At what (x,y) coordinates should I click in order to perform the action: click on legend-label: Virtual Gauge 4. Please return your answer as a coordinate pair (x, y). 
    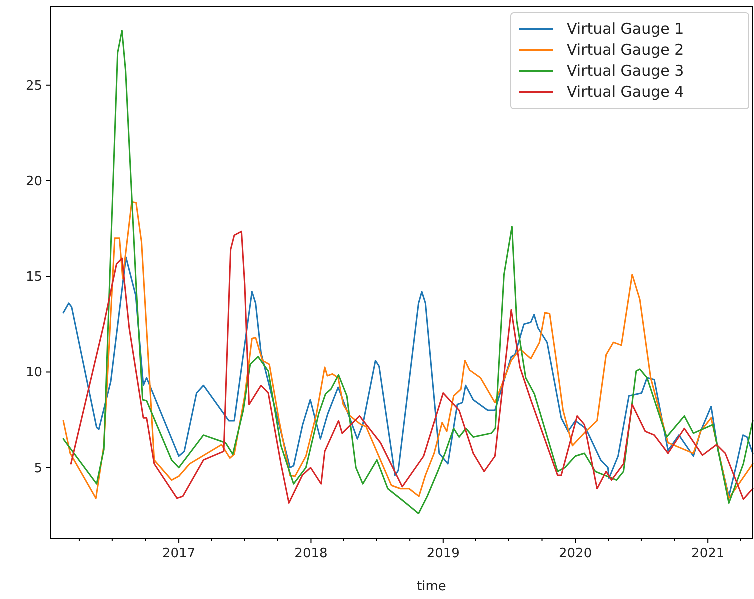
    Looking at the image, I should click on (625, 92).